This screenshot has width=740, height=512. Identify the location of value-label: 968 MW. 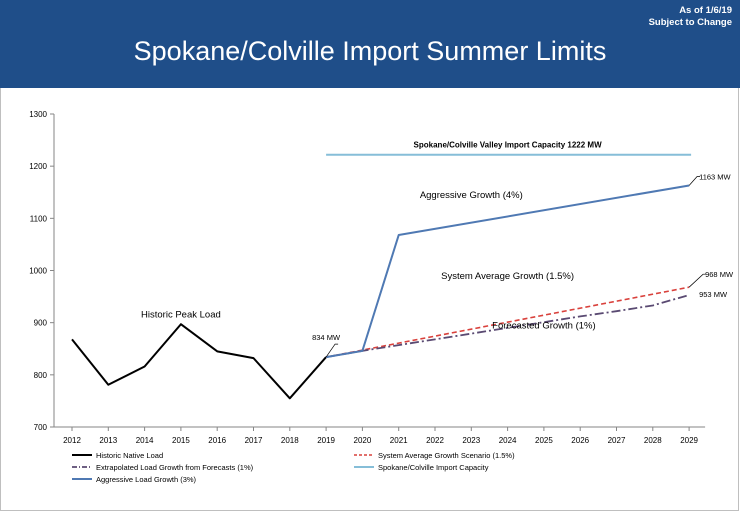
(719, 274).